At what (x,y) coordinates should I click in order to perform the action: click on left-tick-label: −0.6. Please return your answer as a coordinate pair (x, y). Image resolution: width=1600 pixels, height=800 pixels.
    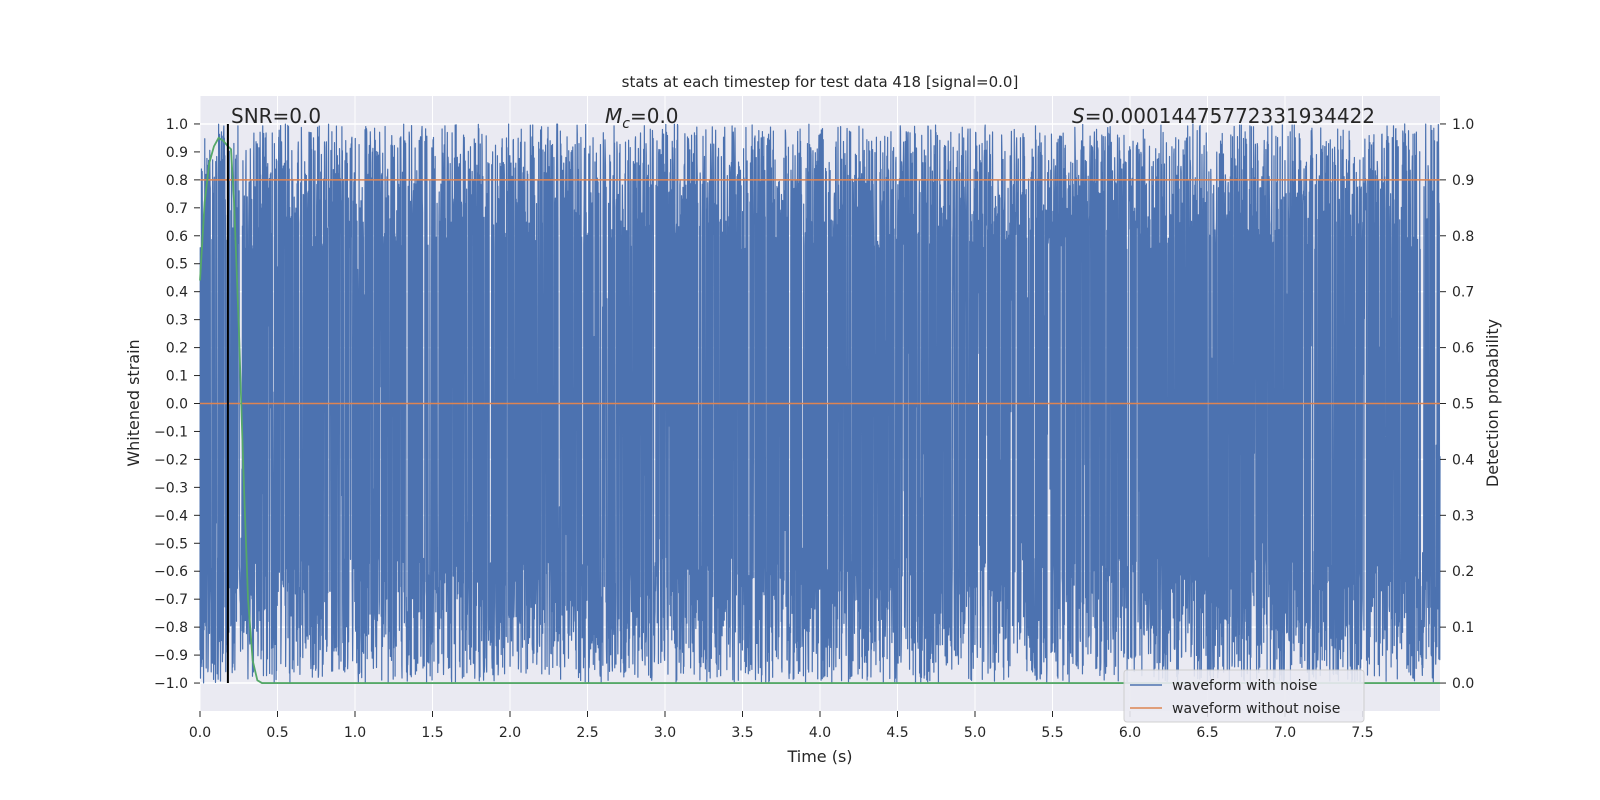
    Looking at the image, I should click on (171, 572).